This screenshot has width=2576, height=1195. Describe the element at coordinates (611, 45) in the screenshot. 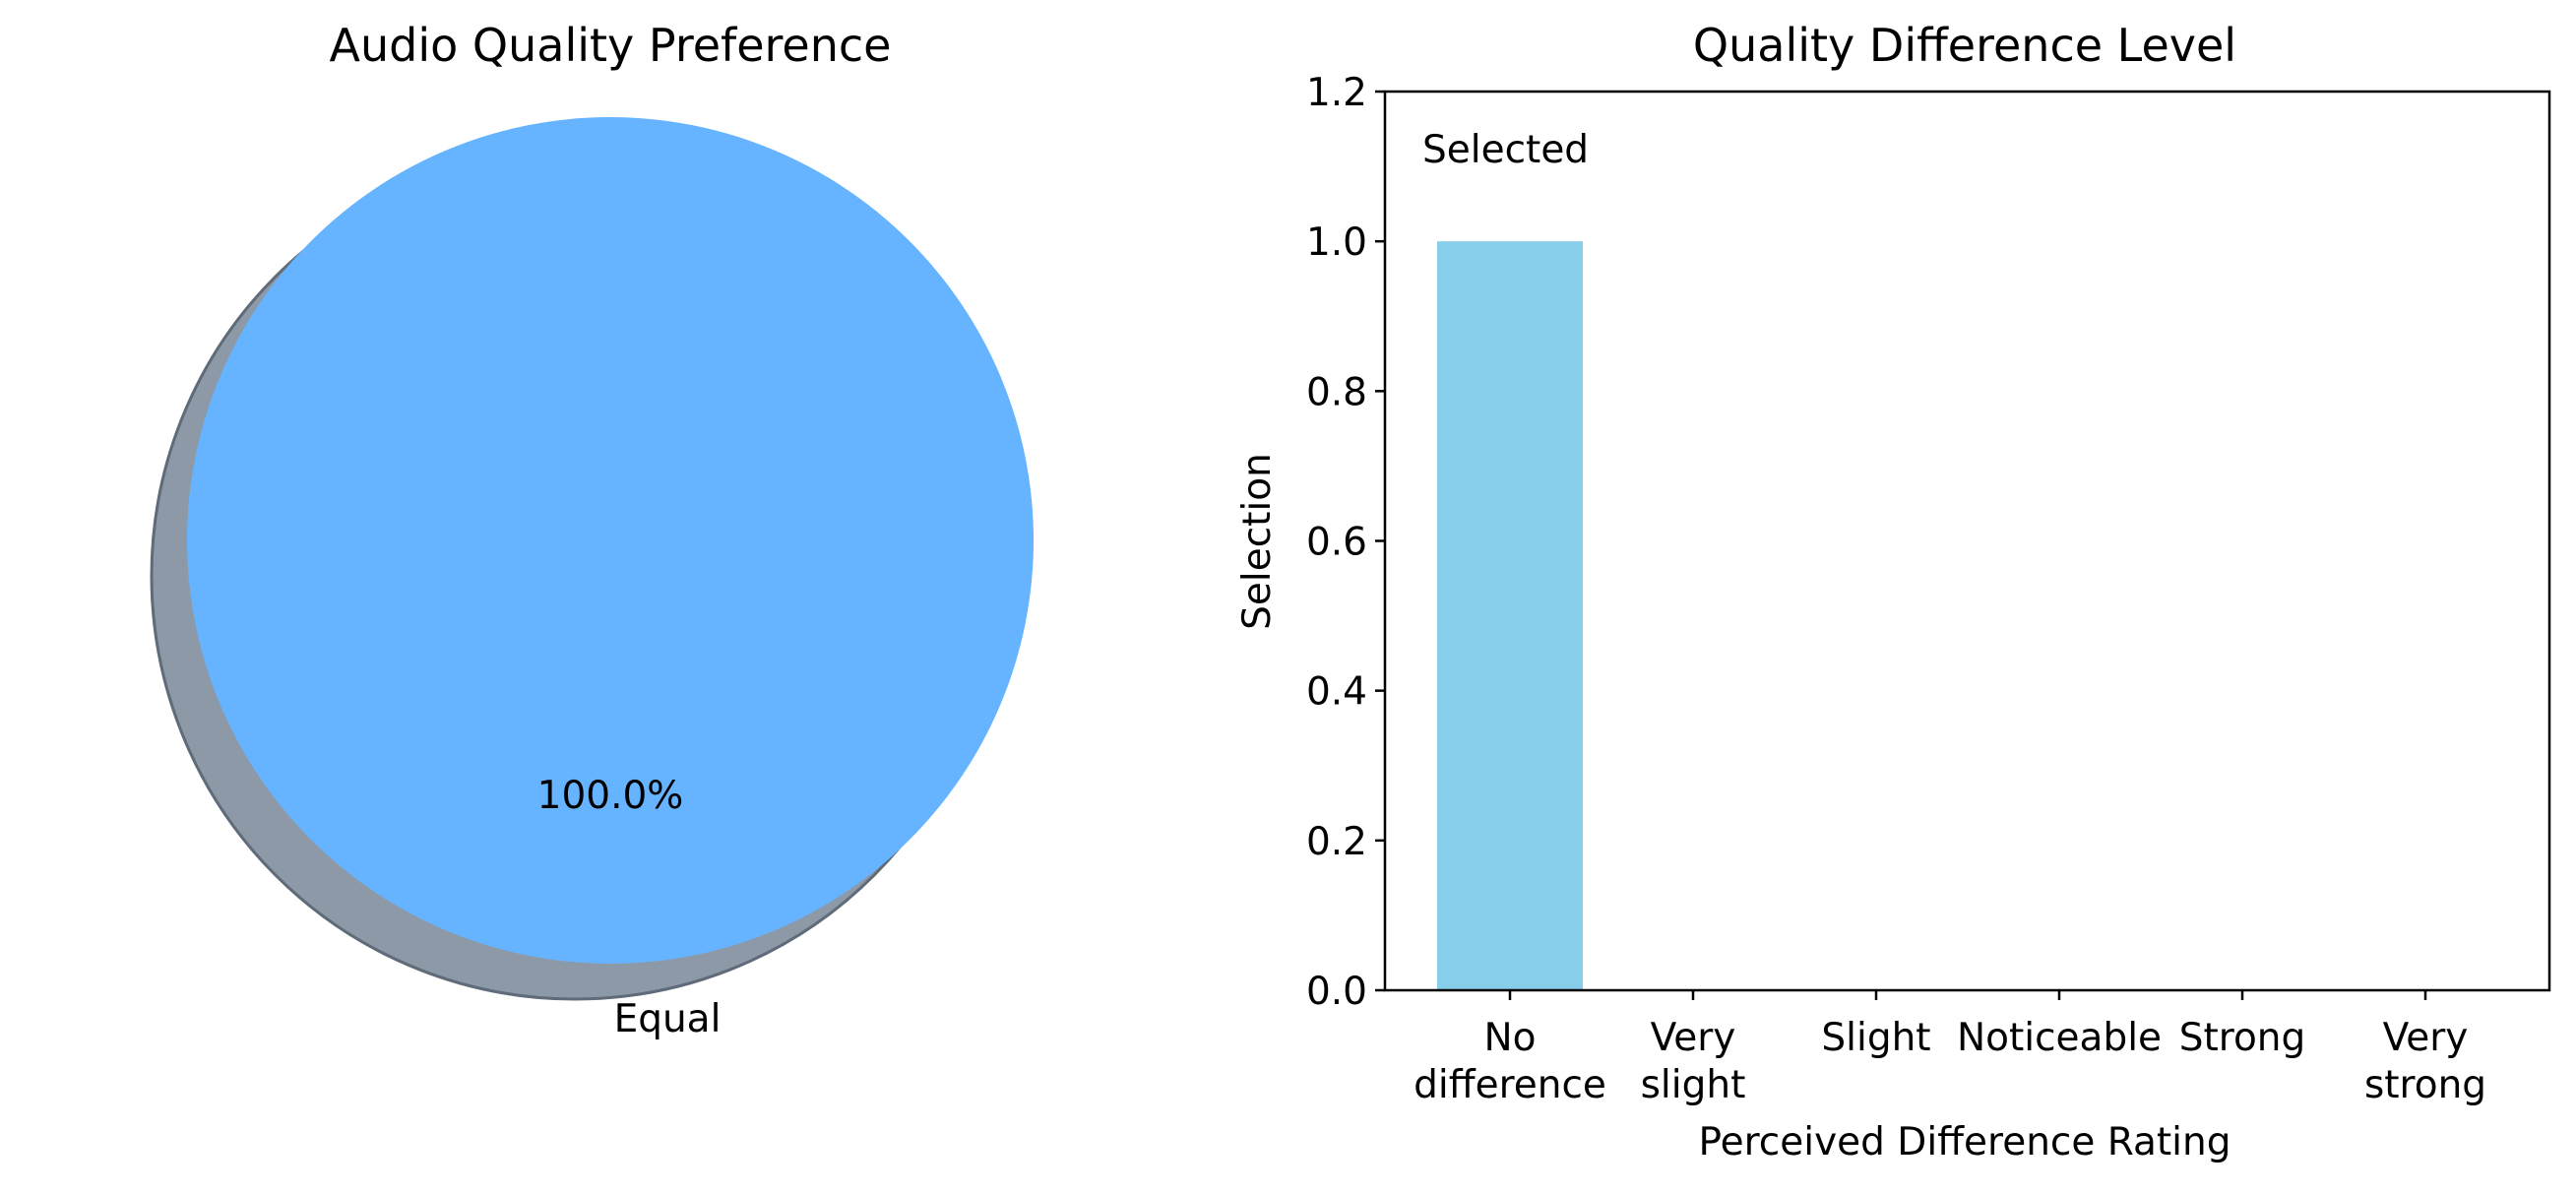

I see `pie-title: Audio Quality Preference` at that location.